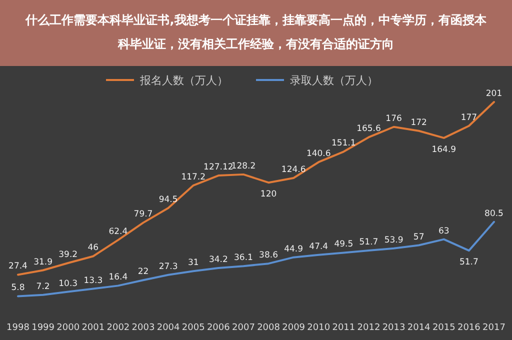 This screenshot has width=512, height=340. I want to click on data-label: 57, so click(418, 237).